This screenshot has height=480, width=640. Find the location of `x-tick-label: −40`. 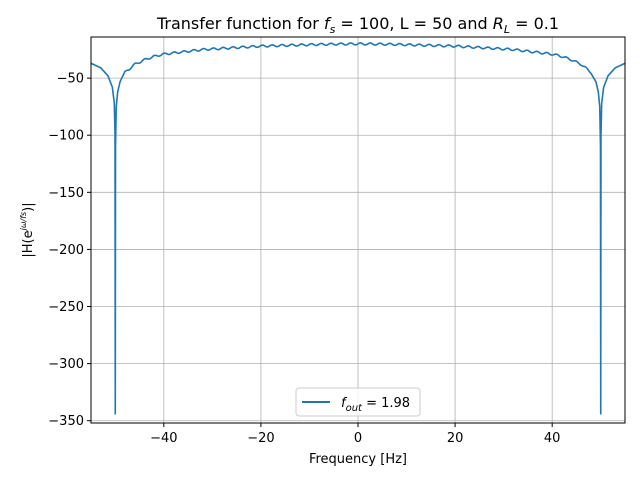

x-tick-label: −40 is located at coordinates (163, 438).